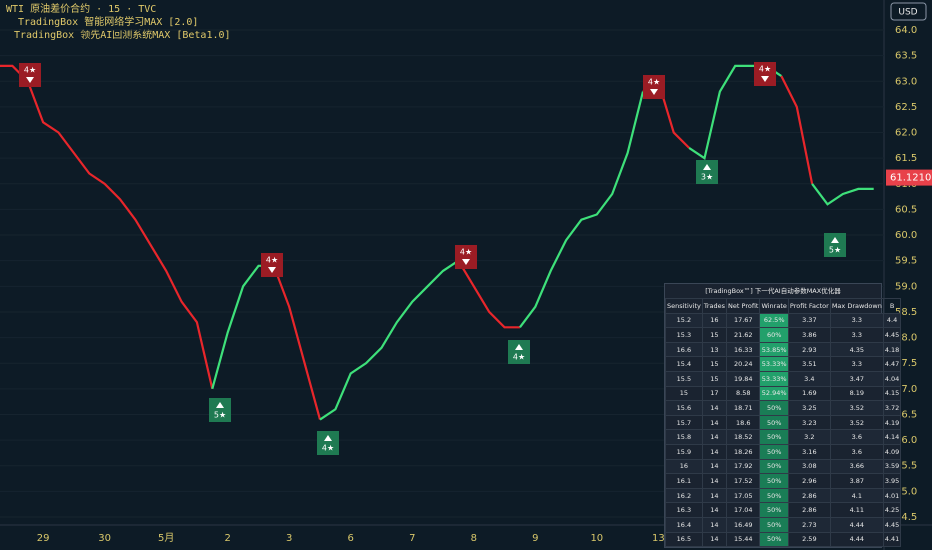 The image size is (932, 550). Describe the element at coordinates (892, 539) in the screenshot. I see `table-cell: 4.41` at that location.